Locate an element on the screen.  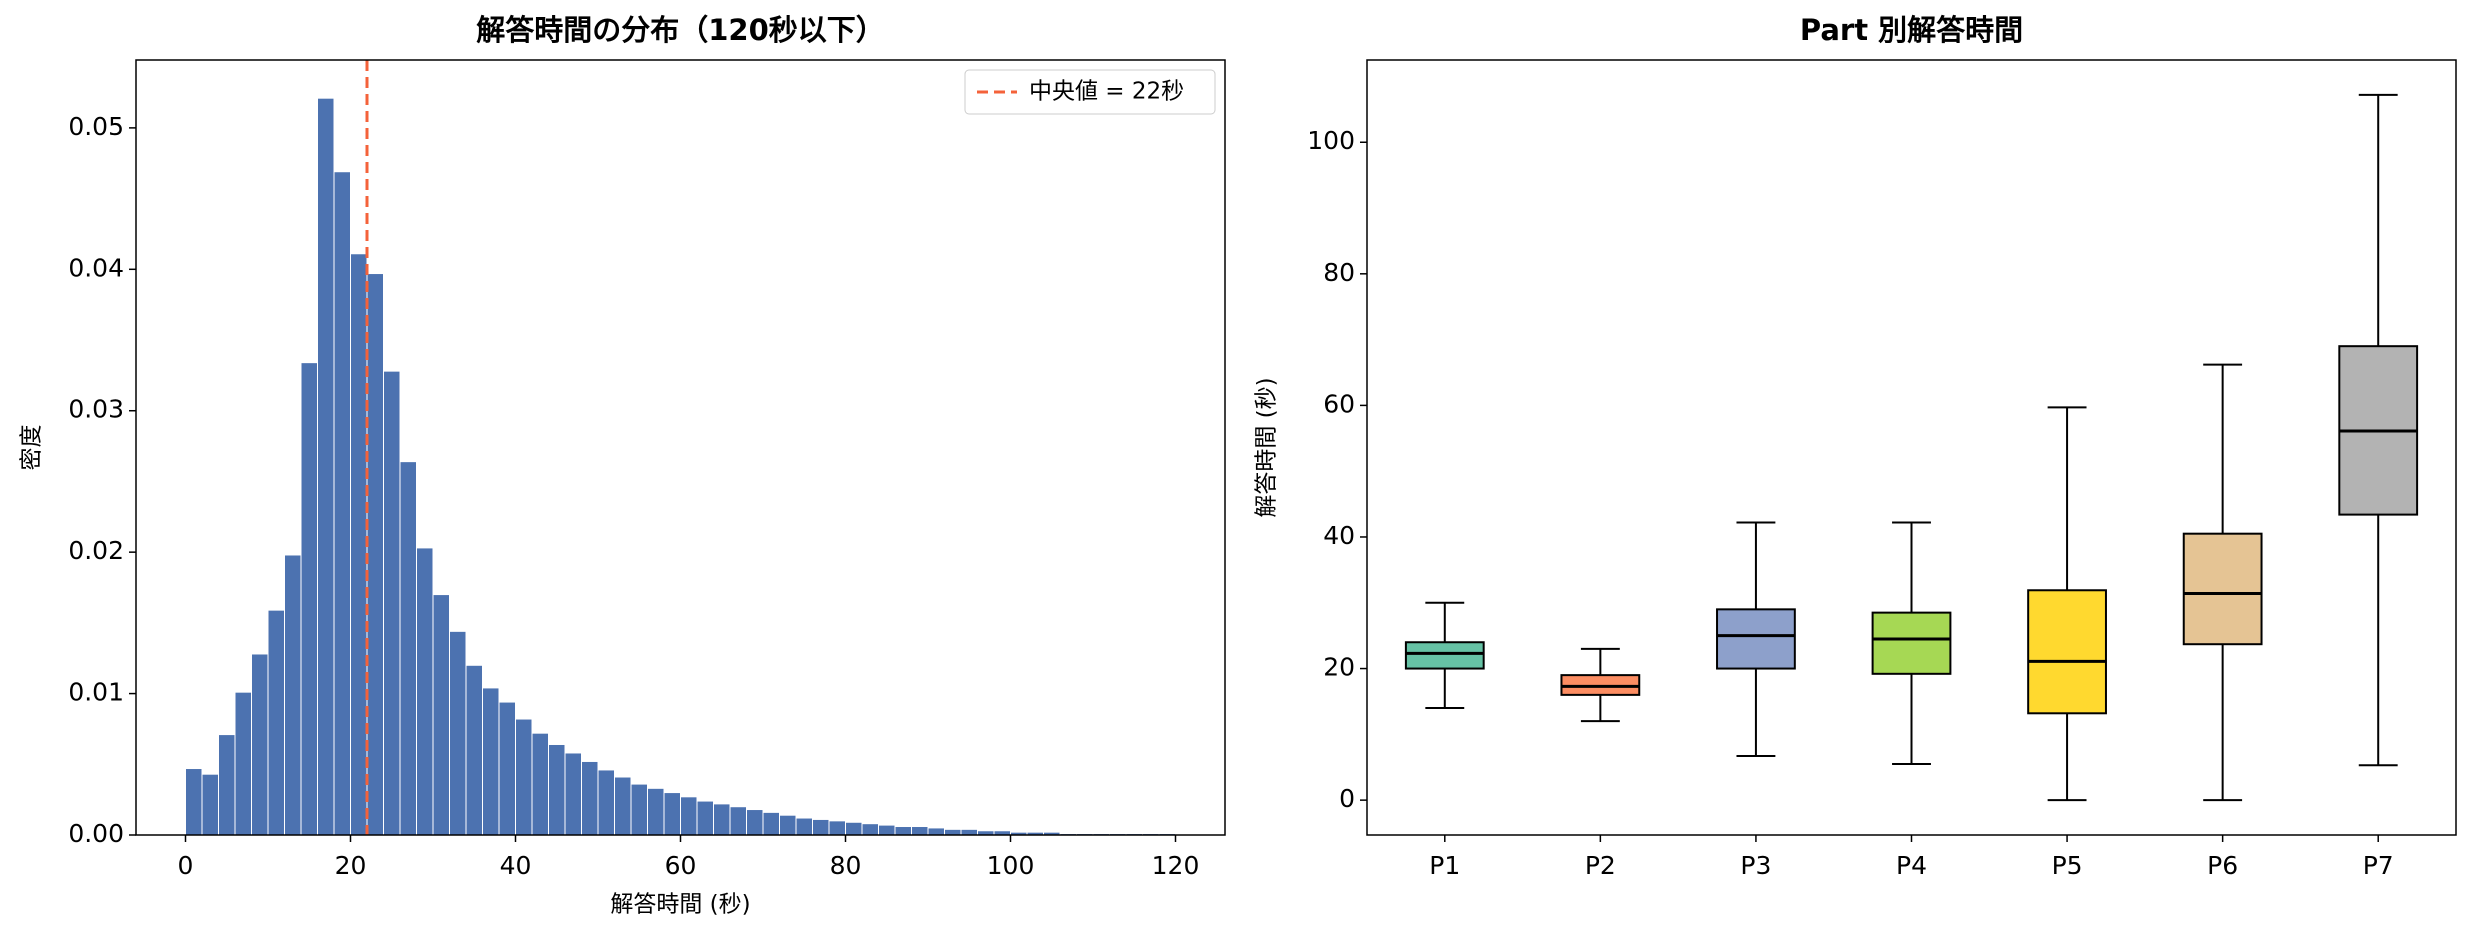
x-tick-label: 80 is located at coordinates (846, 865).